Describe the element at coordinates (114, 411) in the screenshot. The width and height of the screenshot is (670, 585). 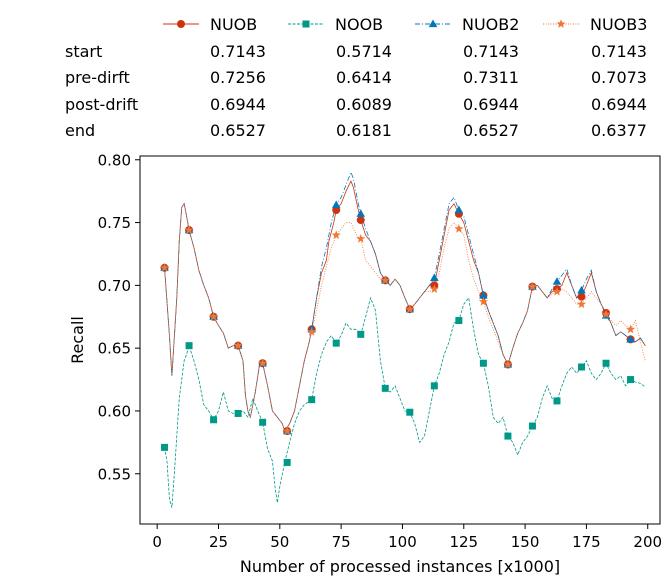
I see `y-tick-label: 0.60` at that location.